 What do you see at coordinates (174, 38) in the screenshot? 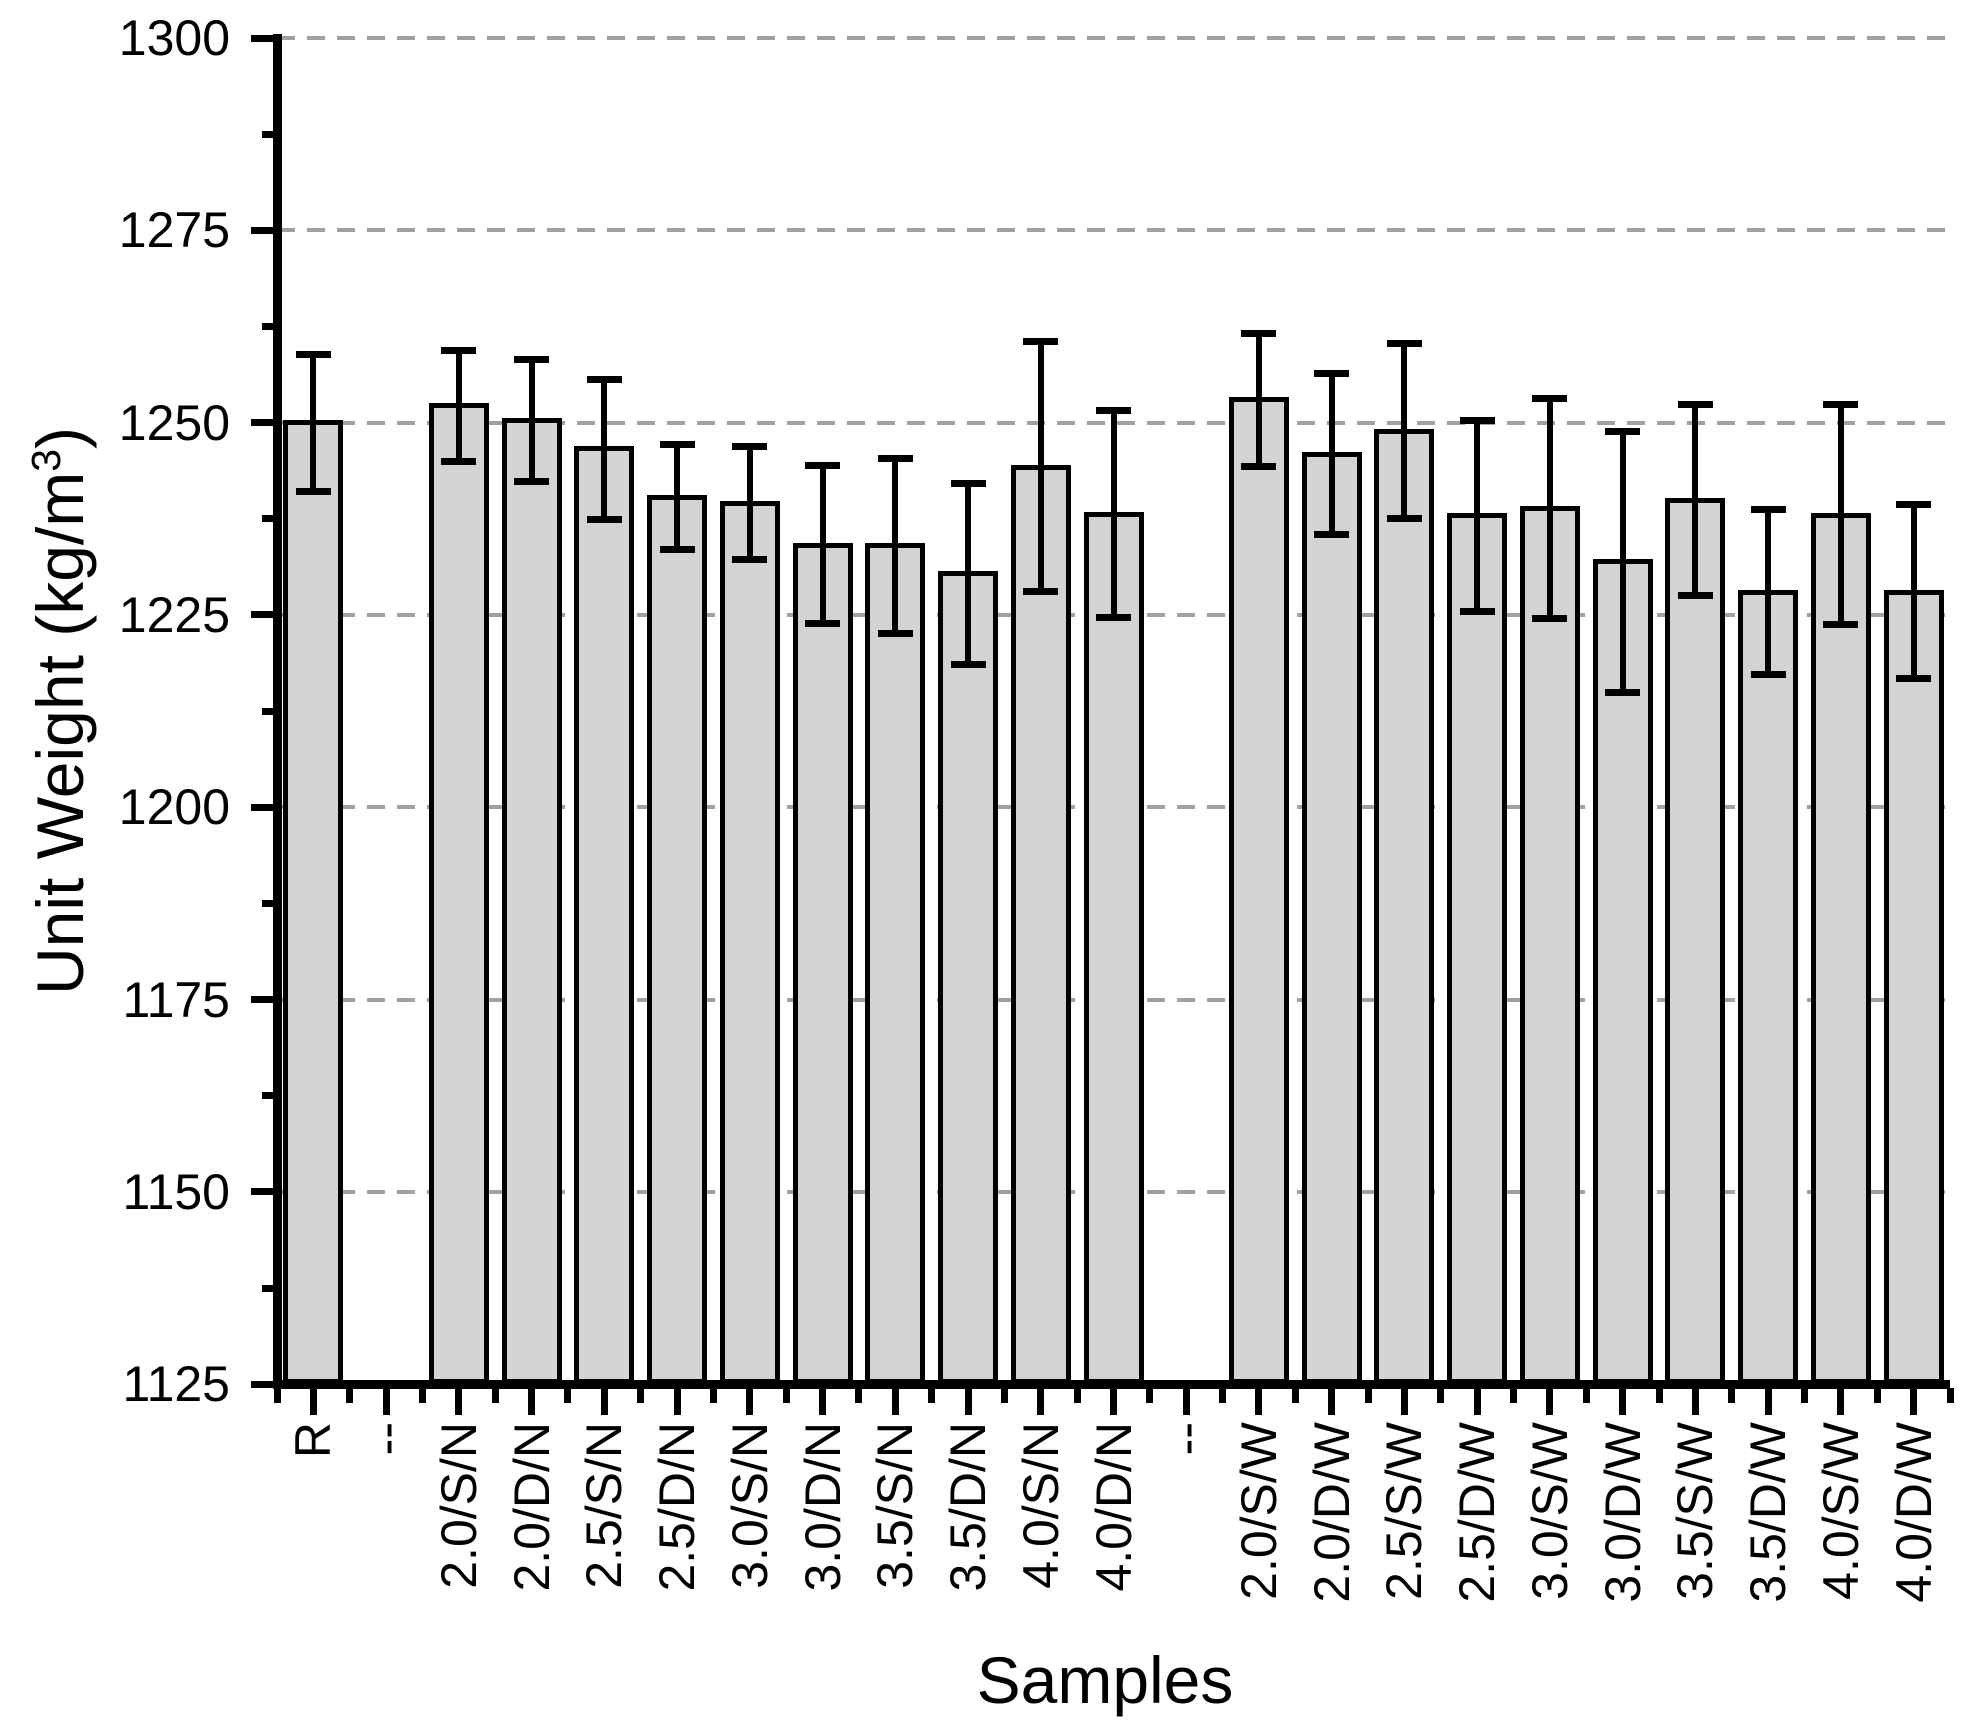
I see `y-tick-label: 1300` at bounding box center [174, 38].